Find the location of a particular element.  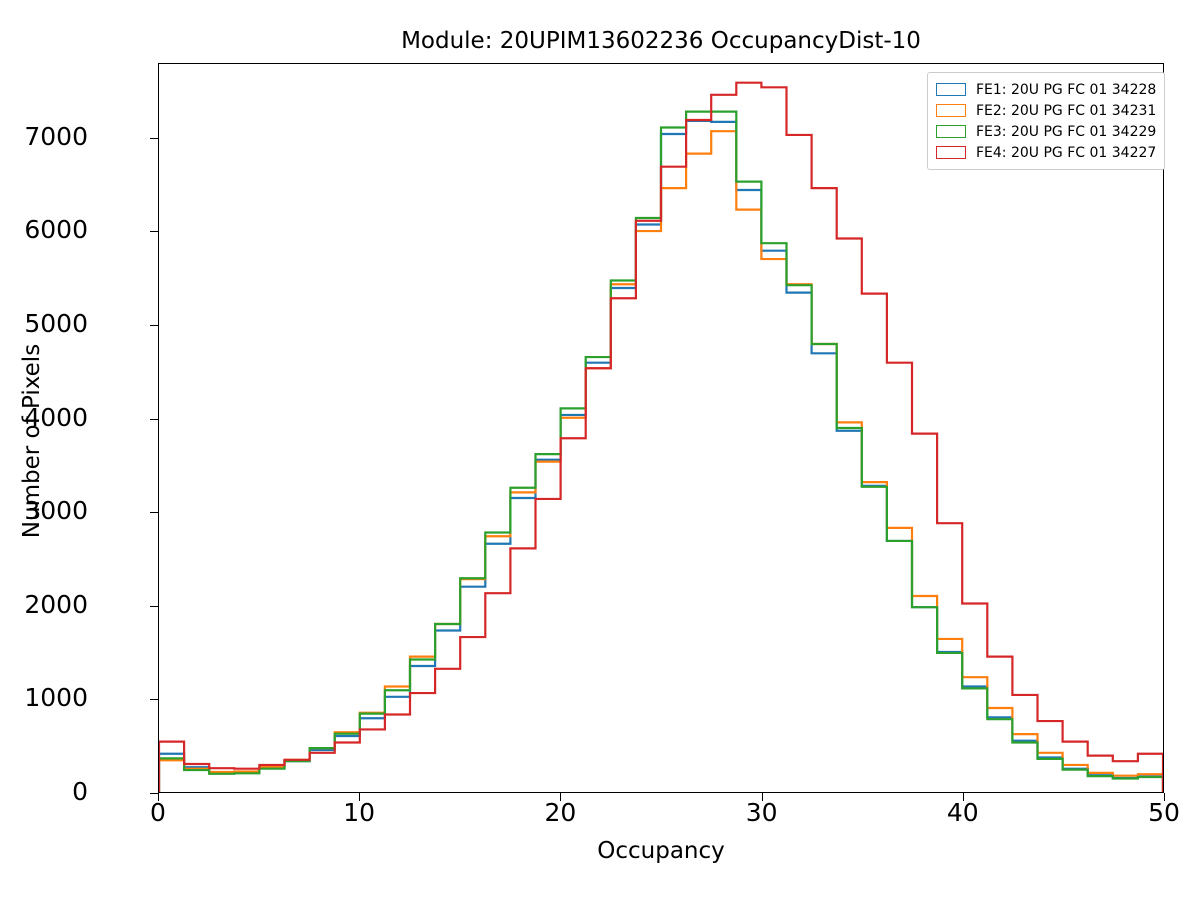

legend-label: FE3: 20U PG FC 01 34229 is located at coordinates (1066, 131).